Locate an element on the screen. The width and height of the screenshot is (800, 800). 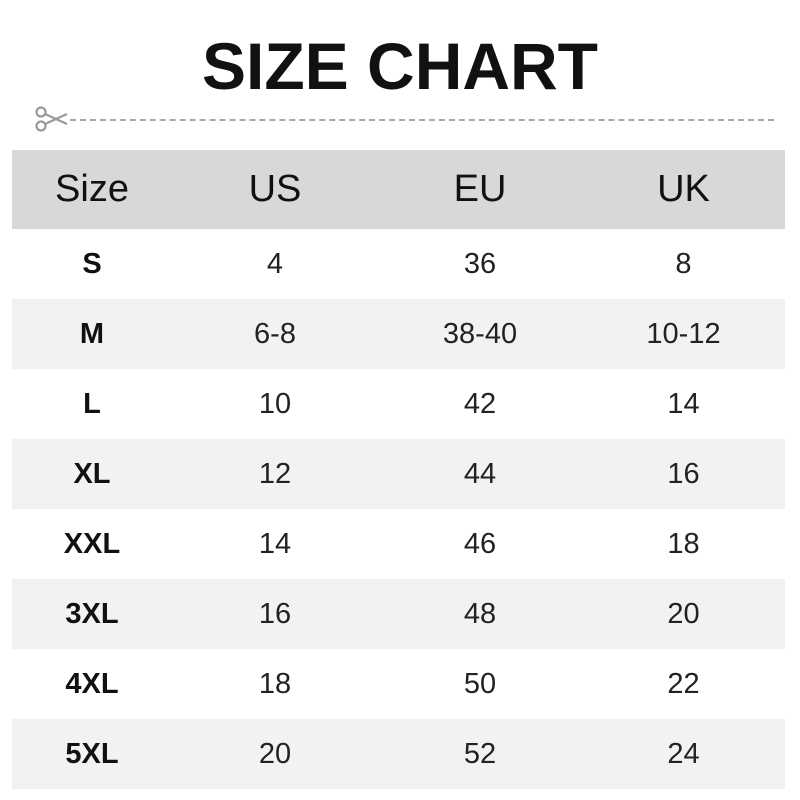
cell-uk: 10-12 is located at coordinates (683, 333).